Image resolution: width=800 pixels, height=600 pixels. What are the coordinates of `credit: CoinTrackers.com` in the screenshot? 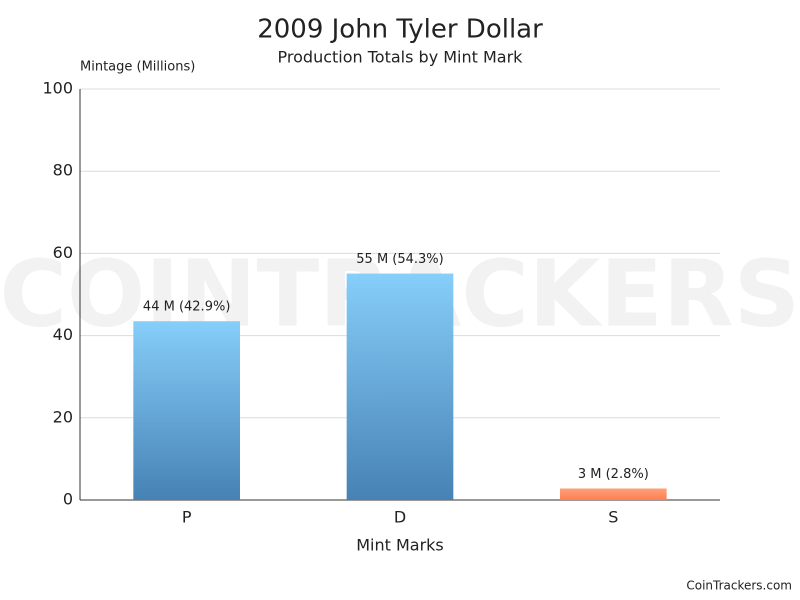 It's located at (739, 586).